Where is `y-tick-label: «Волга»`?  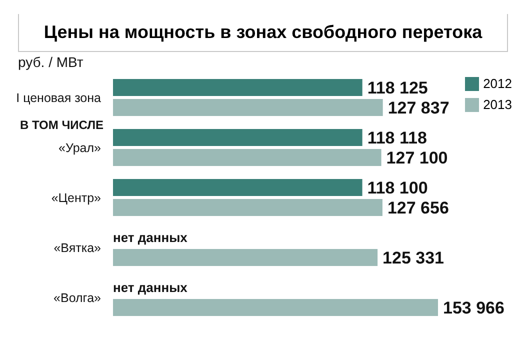 y-tick-label: «Волга» is located at coordinates (78, 298).